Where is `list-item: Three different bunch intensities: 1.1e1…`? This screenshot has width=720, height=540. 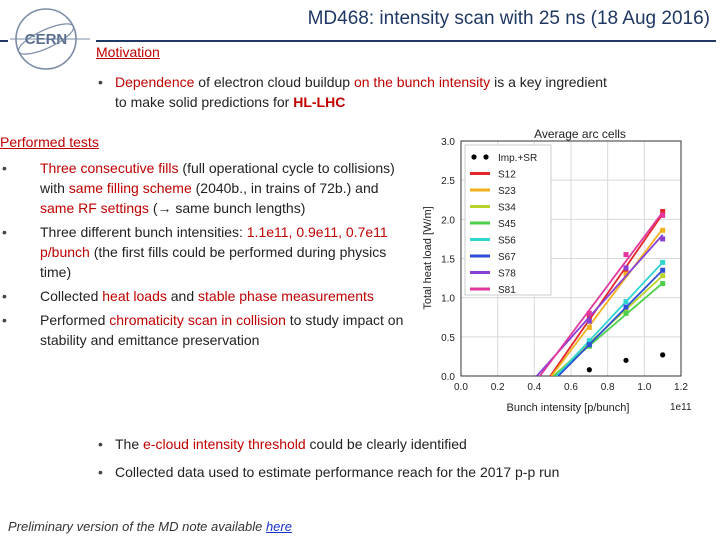
list-item: Three different bunch intensities: 1.1e1… is located at coordinates (207, 252).